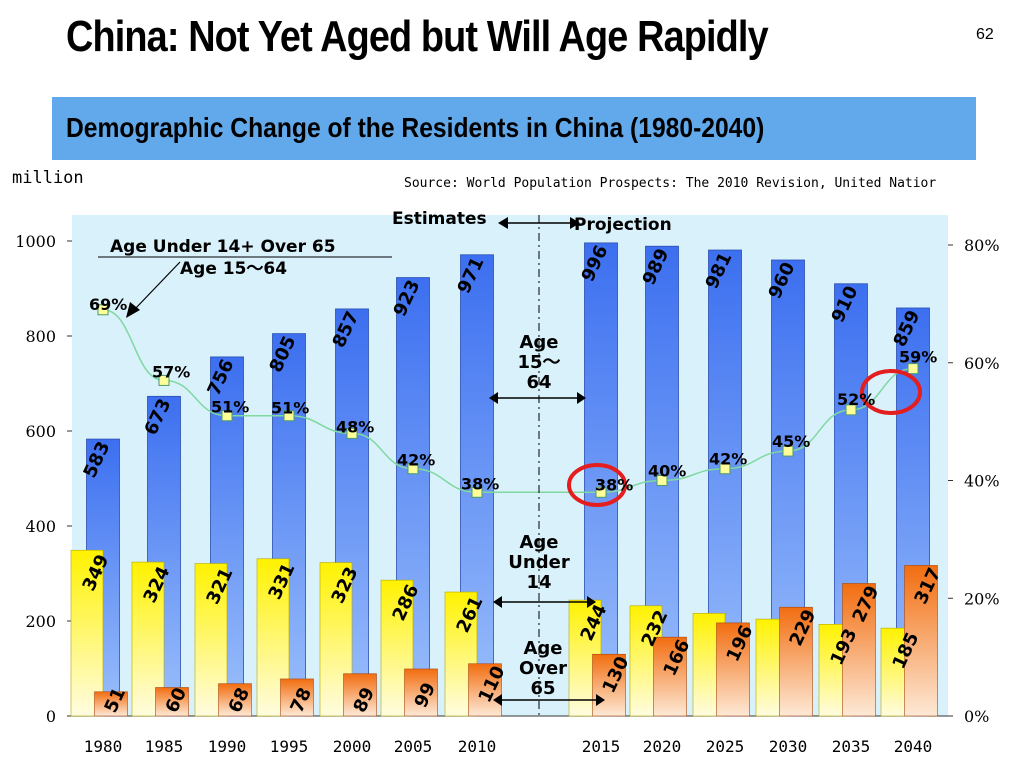  What do you see at coordinates (477, 746) in the screenshot?
I see `x-tick-label: 2010` at bounding box center [477, 746].